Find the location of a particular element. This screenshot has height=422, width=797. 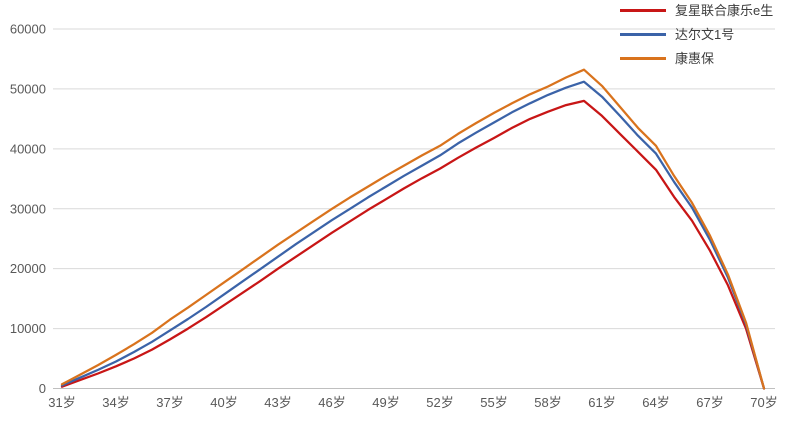

x-axis-tick-label: 31岁 is located at coordinates (61, 402).